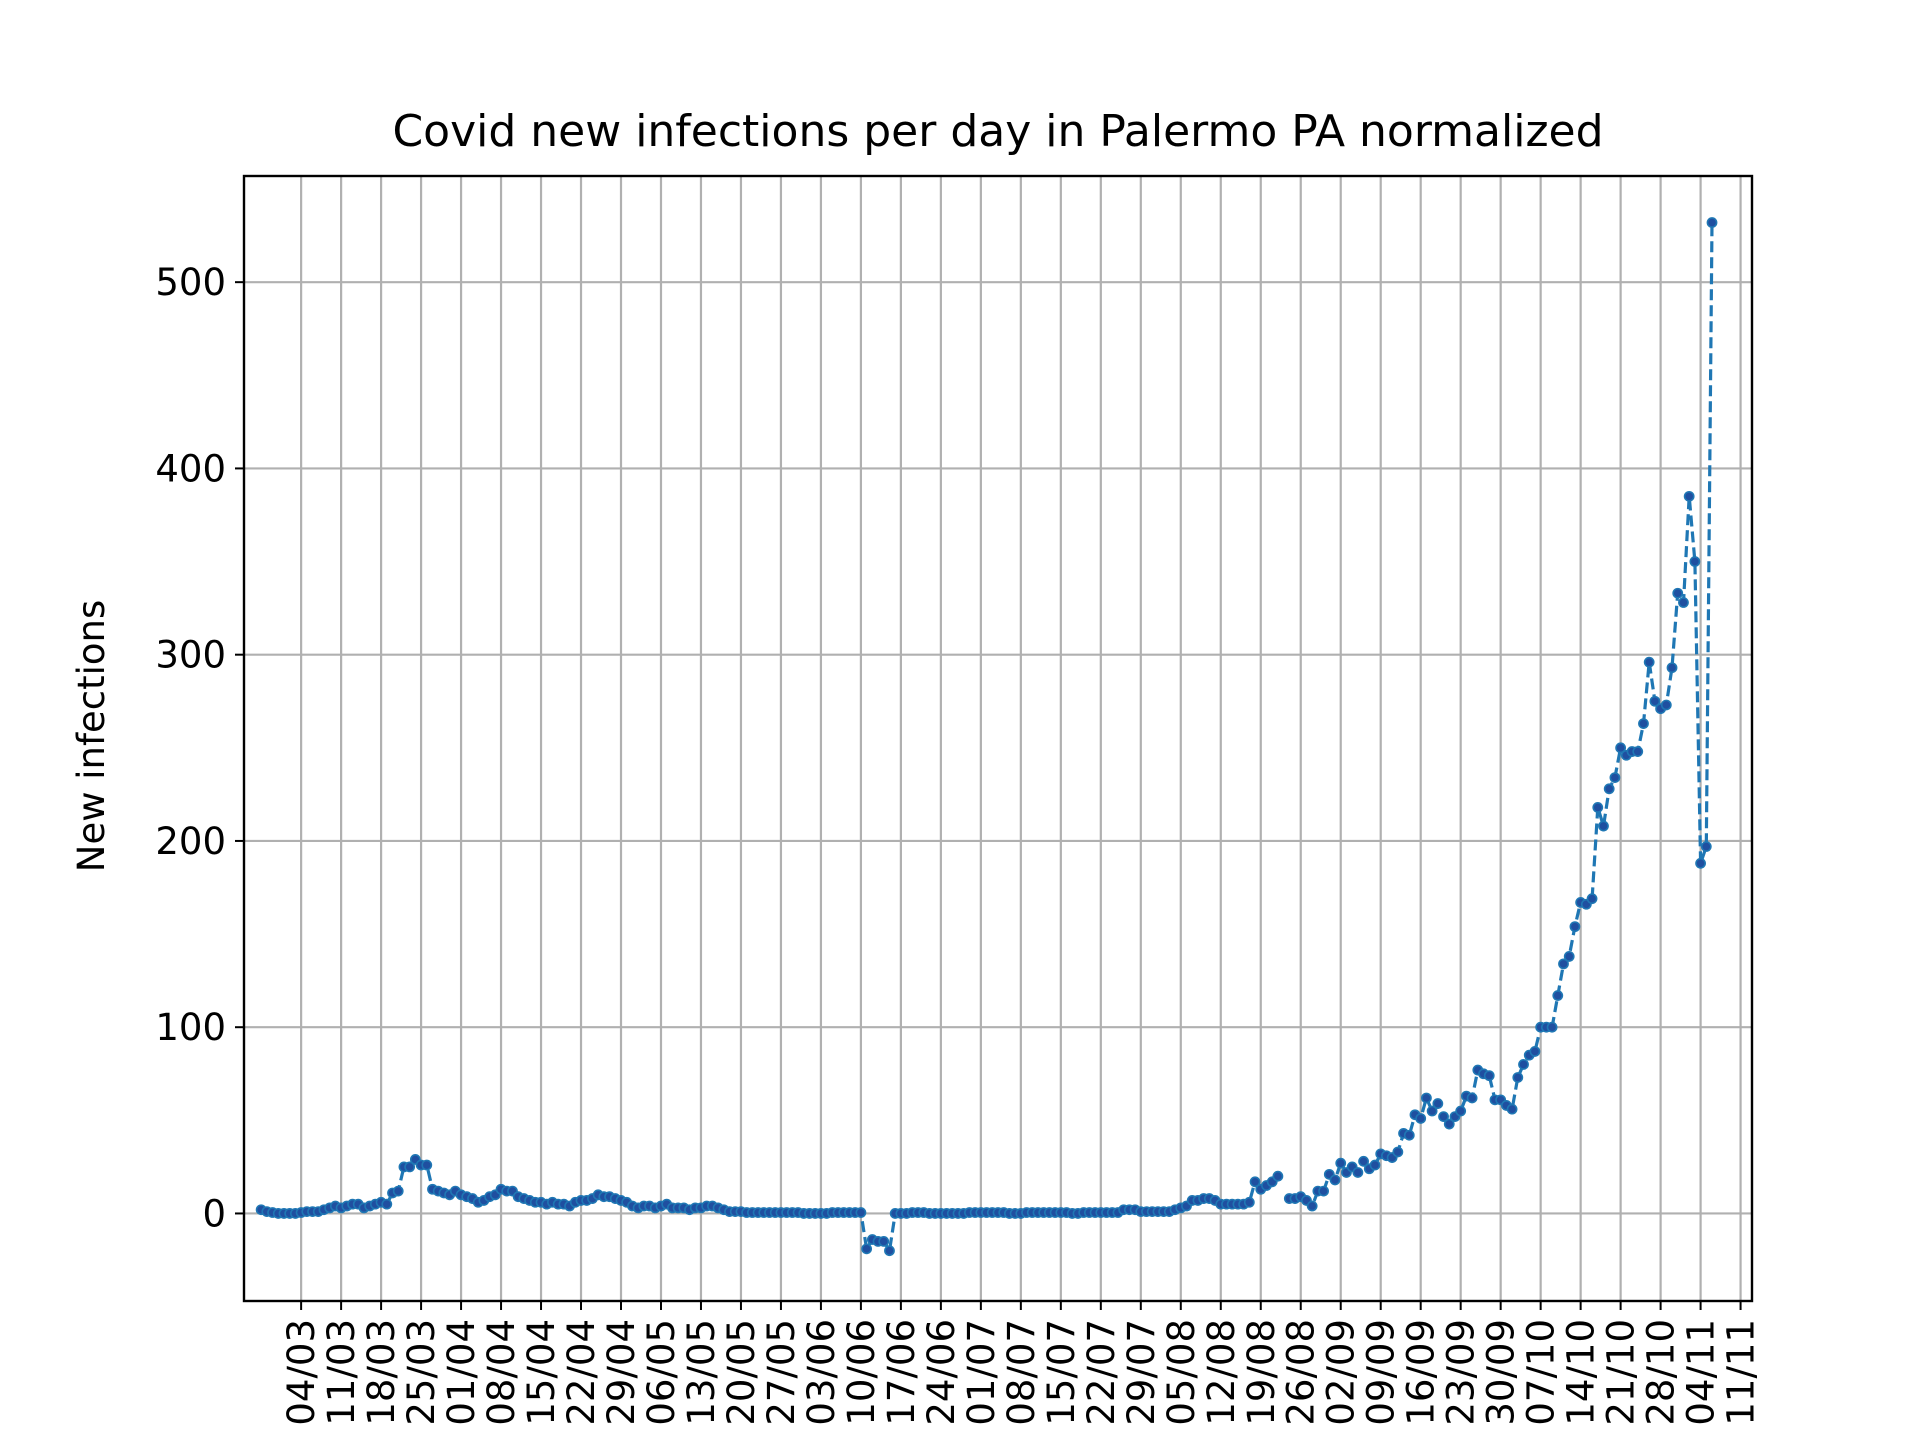 The height and width of the screenshot is (1440, 1920). I want to click on y-tick-label: 500, so click(190, 282).